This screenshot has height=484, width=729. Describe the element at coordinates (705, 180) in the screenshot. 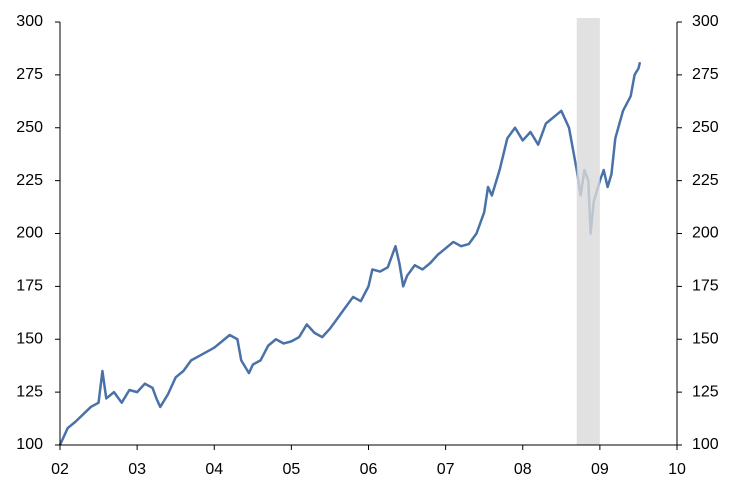

I see `y2-tick-label: 225` at that location.